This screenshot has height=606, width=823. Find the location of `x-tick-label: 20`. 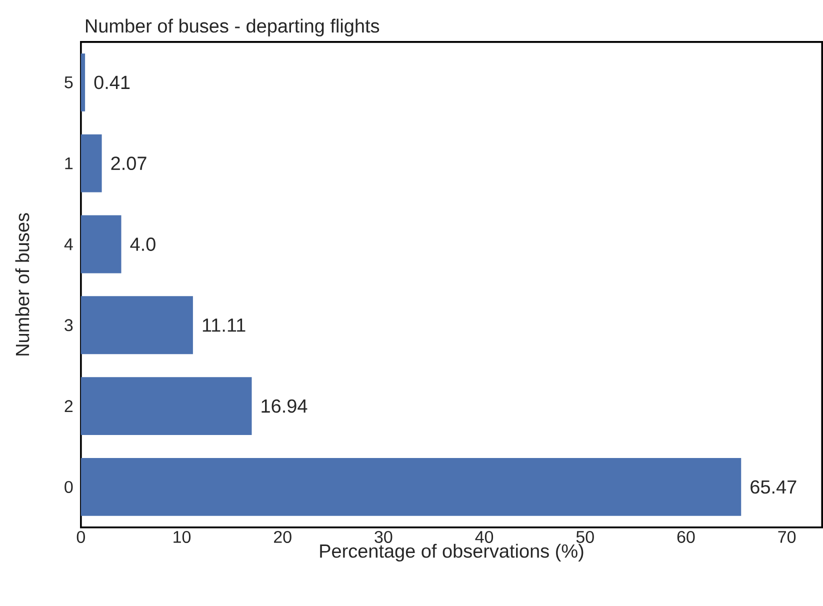

x-tick-label: 20 is located at coordinates (283, 536).